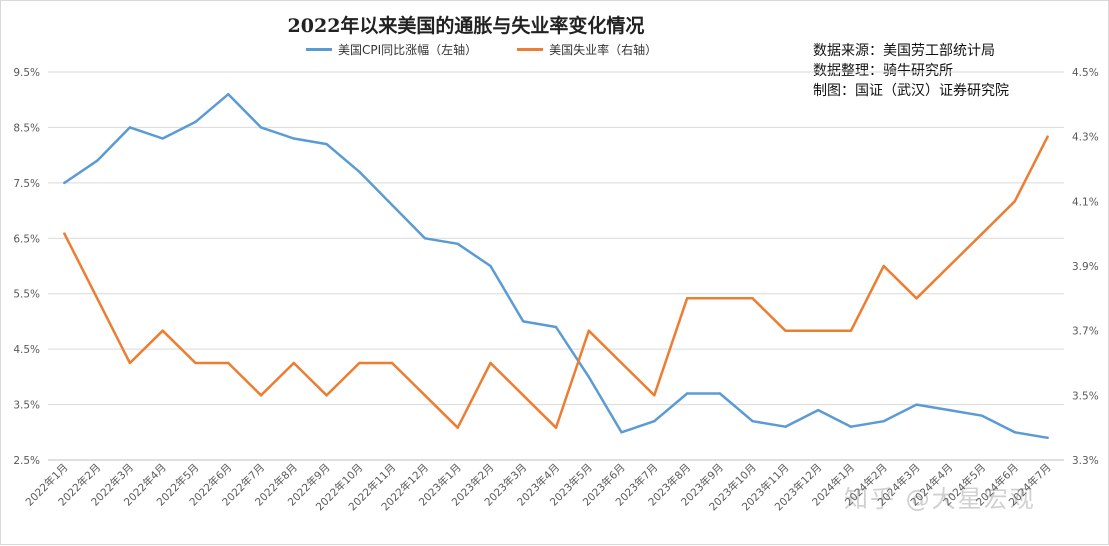 This screenshot has height=546, width=1109. I want to click on y-left-tick-label: 6.5%, so click(26, 239).